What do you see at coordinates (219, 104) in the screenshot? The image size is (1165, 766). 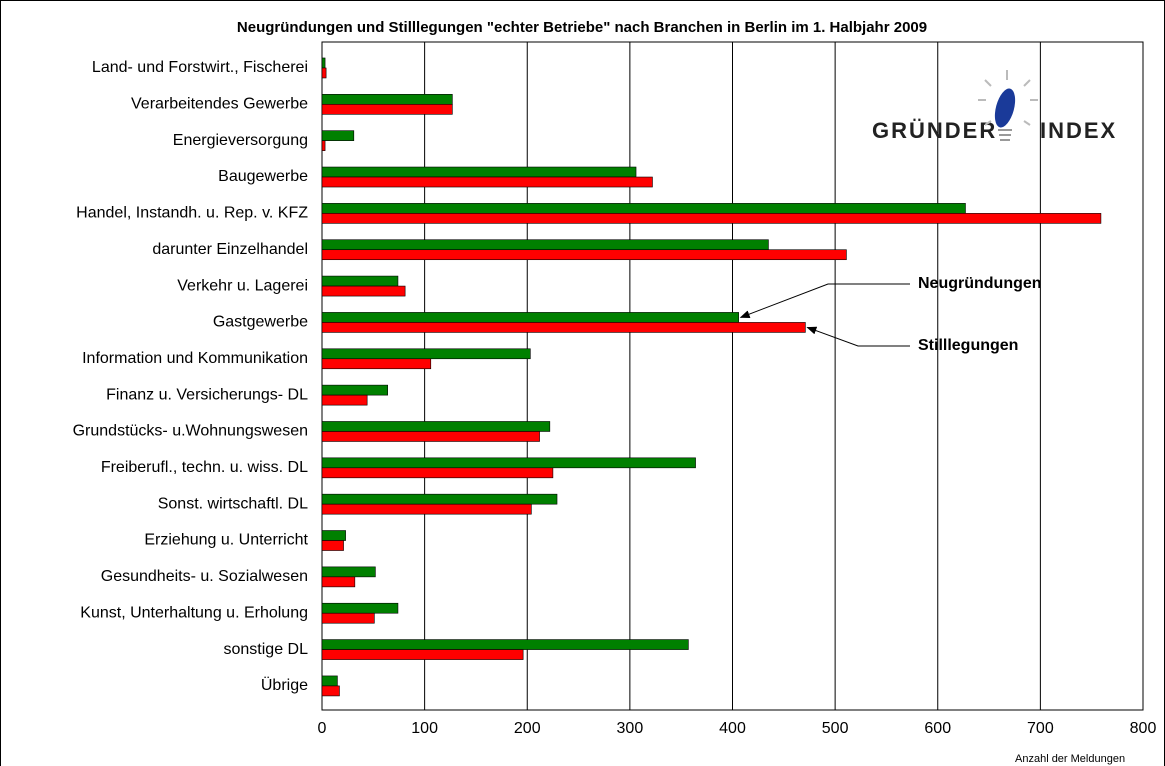 I see `y-tick-label: Verarbeitendes Gewerbe` at bounding box center [219, 104].